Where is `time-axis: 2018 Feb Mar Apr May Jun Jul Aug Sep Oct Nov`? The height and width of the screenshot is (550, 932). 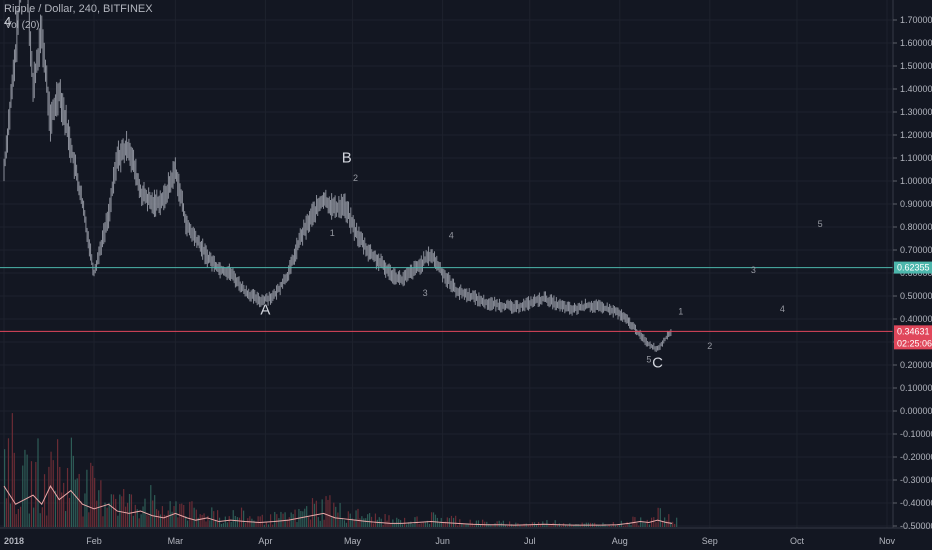
time-axis: 2018 Feb Mar Apr May Jun Jul Aug Sep Oct Nov is located at coordinates (449, 541).